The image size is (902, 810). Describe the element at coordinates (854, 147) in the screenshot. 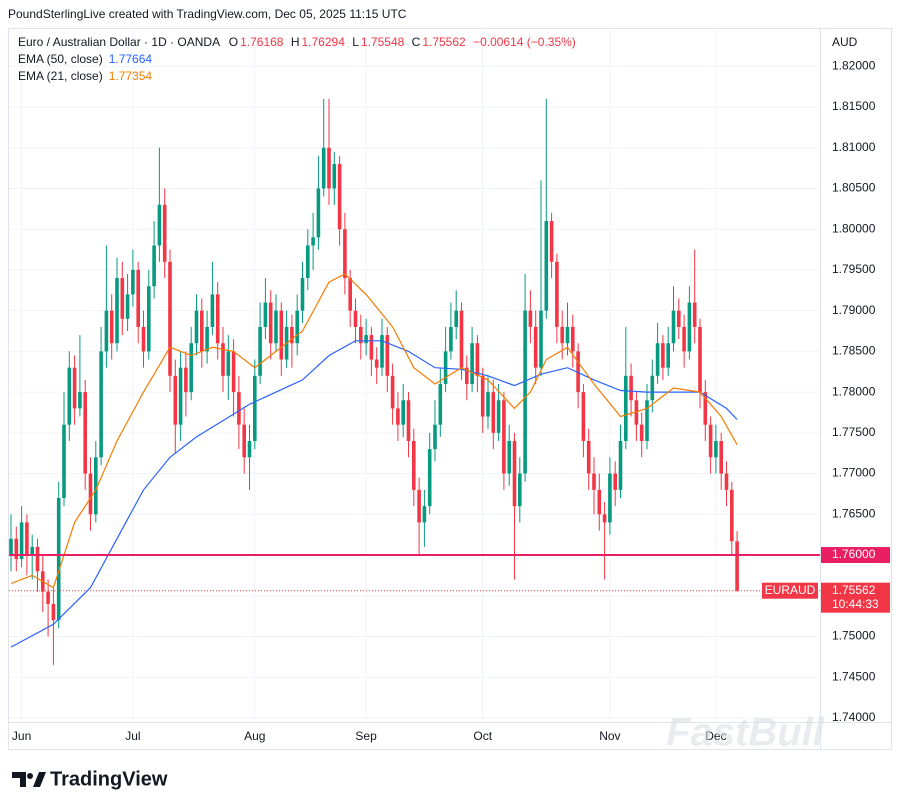

I see `y-tick-label: 1.81000` at that location.